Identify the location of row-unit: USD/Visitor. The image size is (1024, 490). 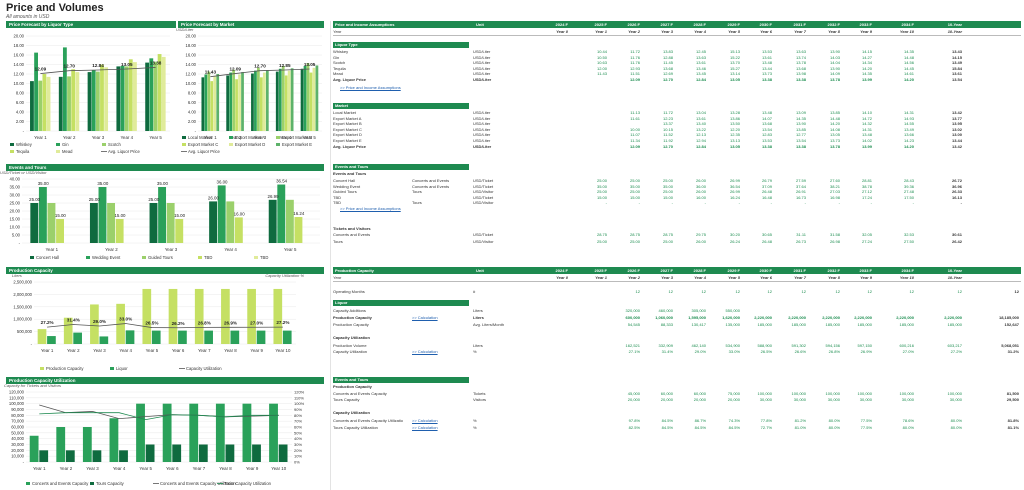
(483, 241).